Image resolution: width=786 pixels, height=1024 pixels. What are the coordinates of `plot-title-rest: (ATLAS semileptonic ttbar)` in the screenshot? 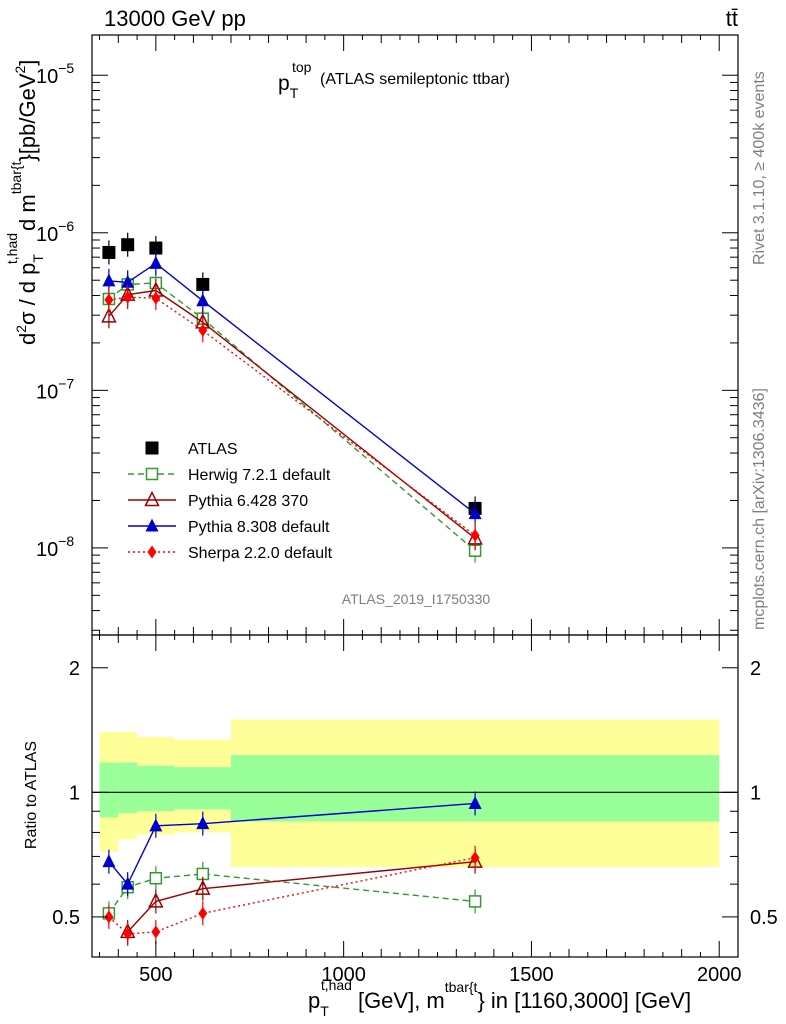 It's located at (415, 79).